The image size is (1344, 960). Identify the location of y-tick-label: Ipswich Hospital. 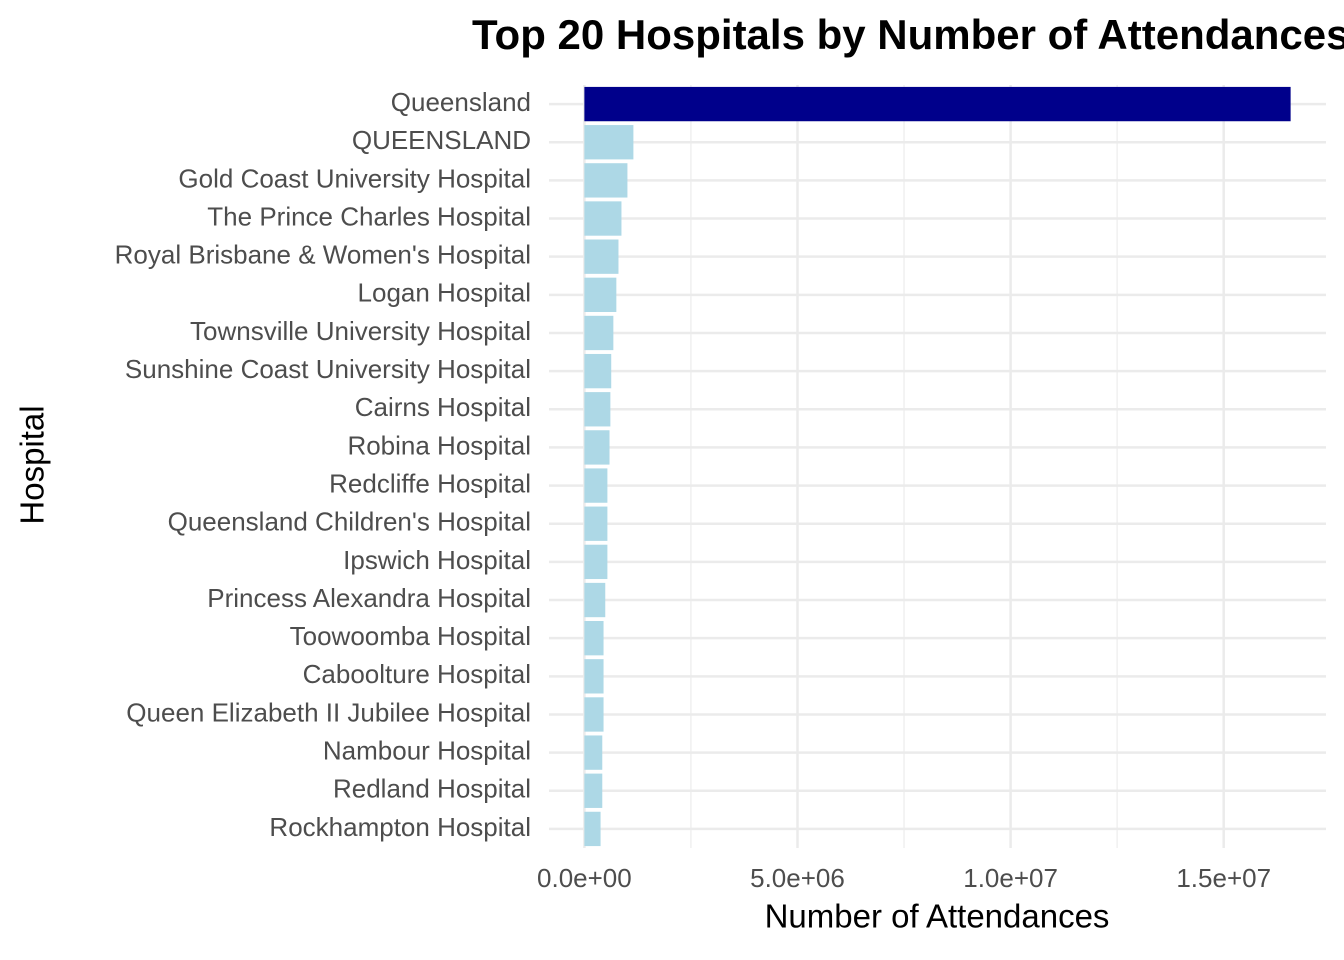
(437, 560).